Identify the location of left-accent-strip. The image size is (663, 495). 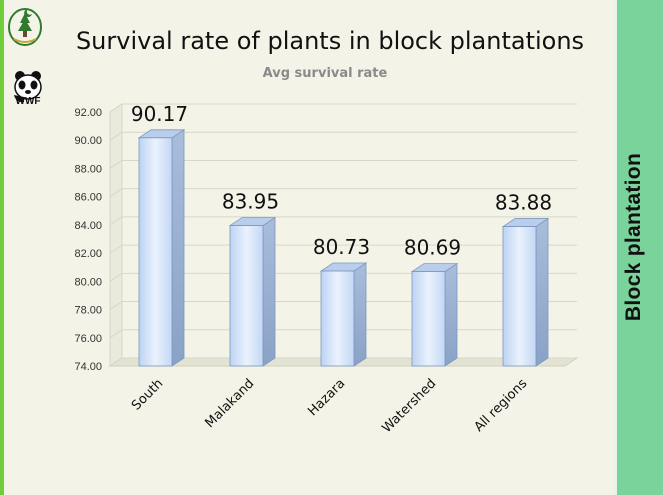
(2, 247).